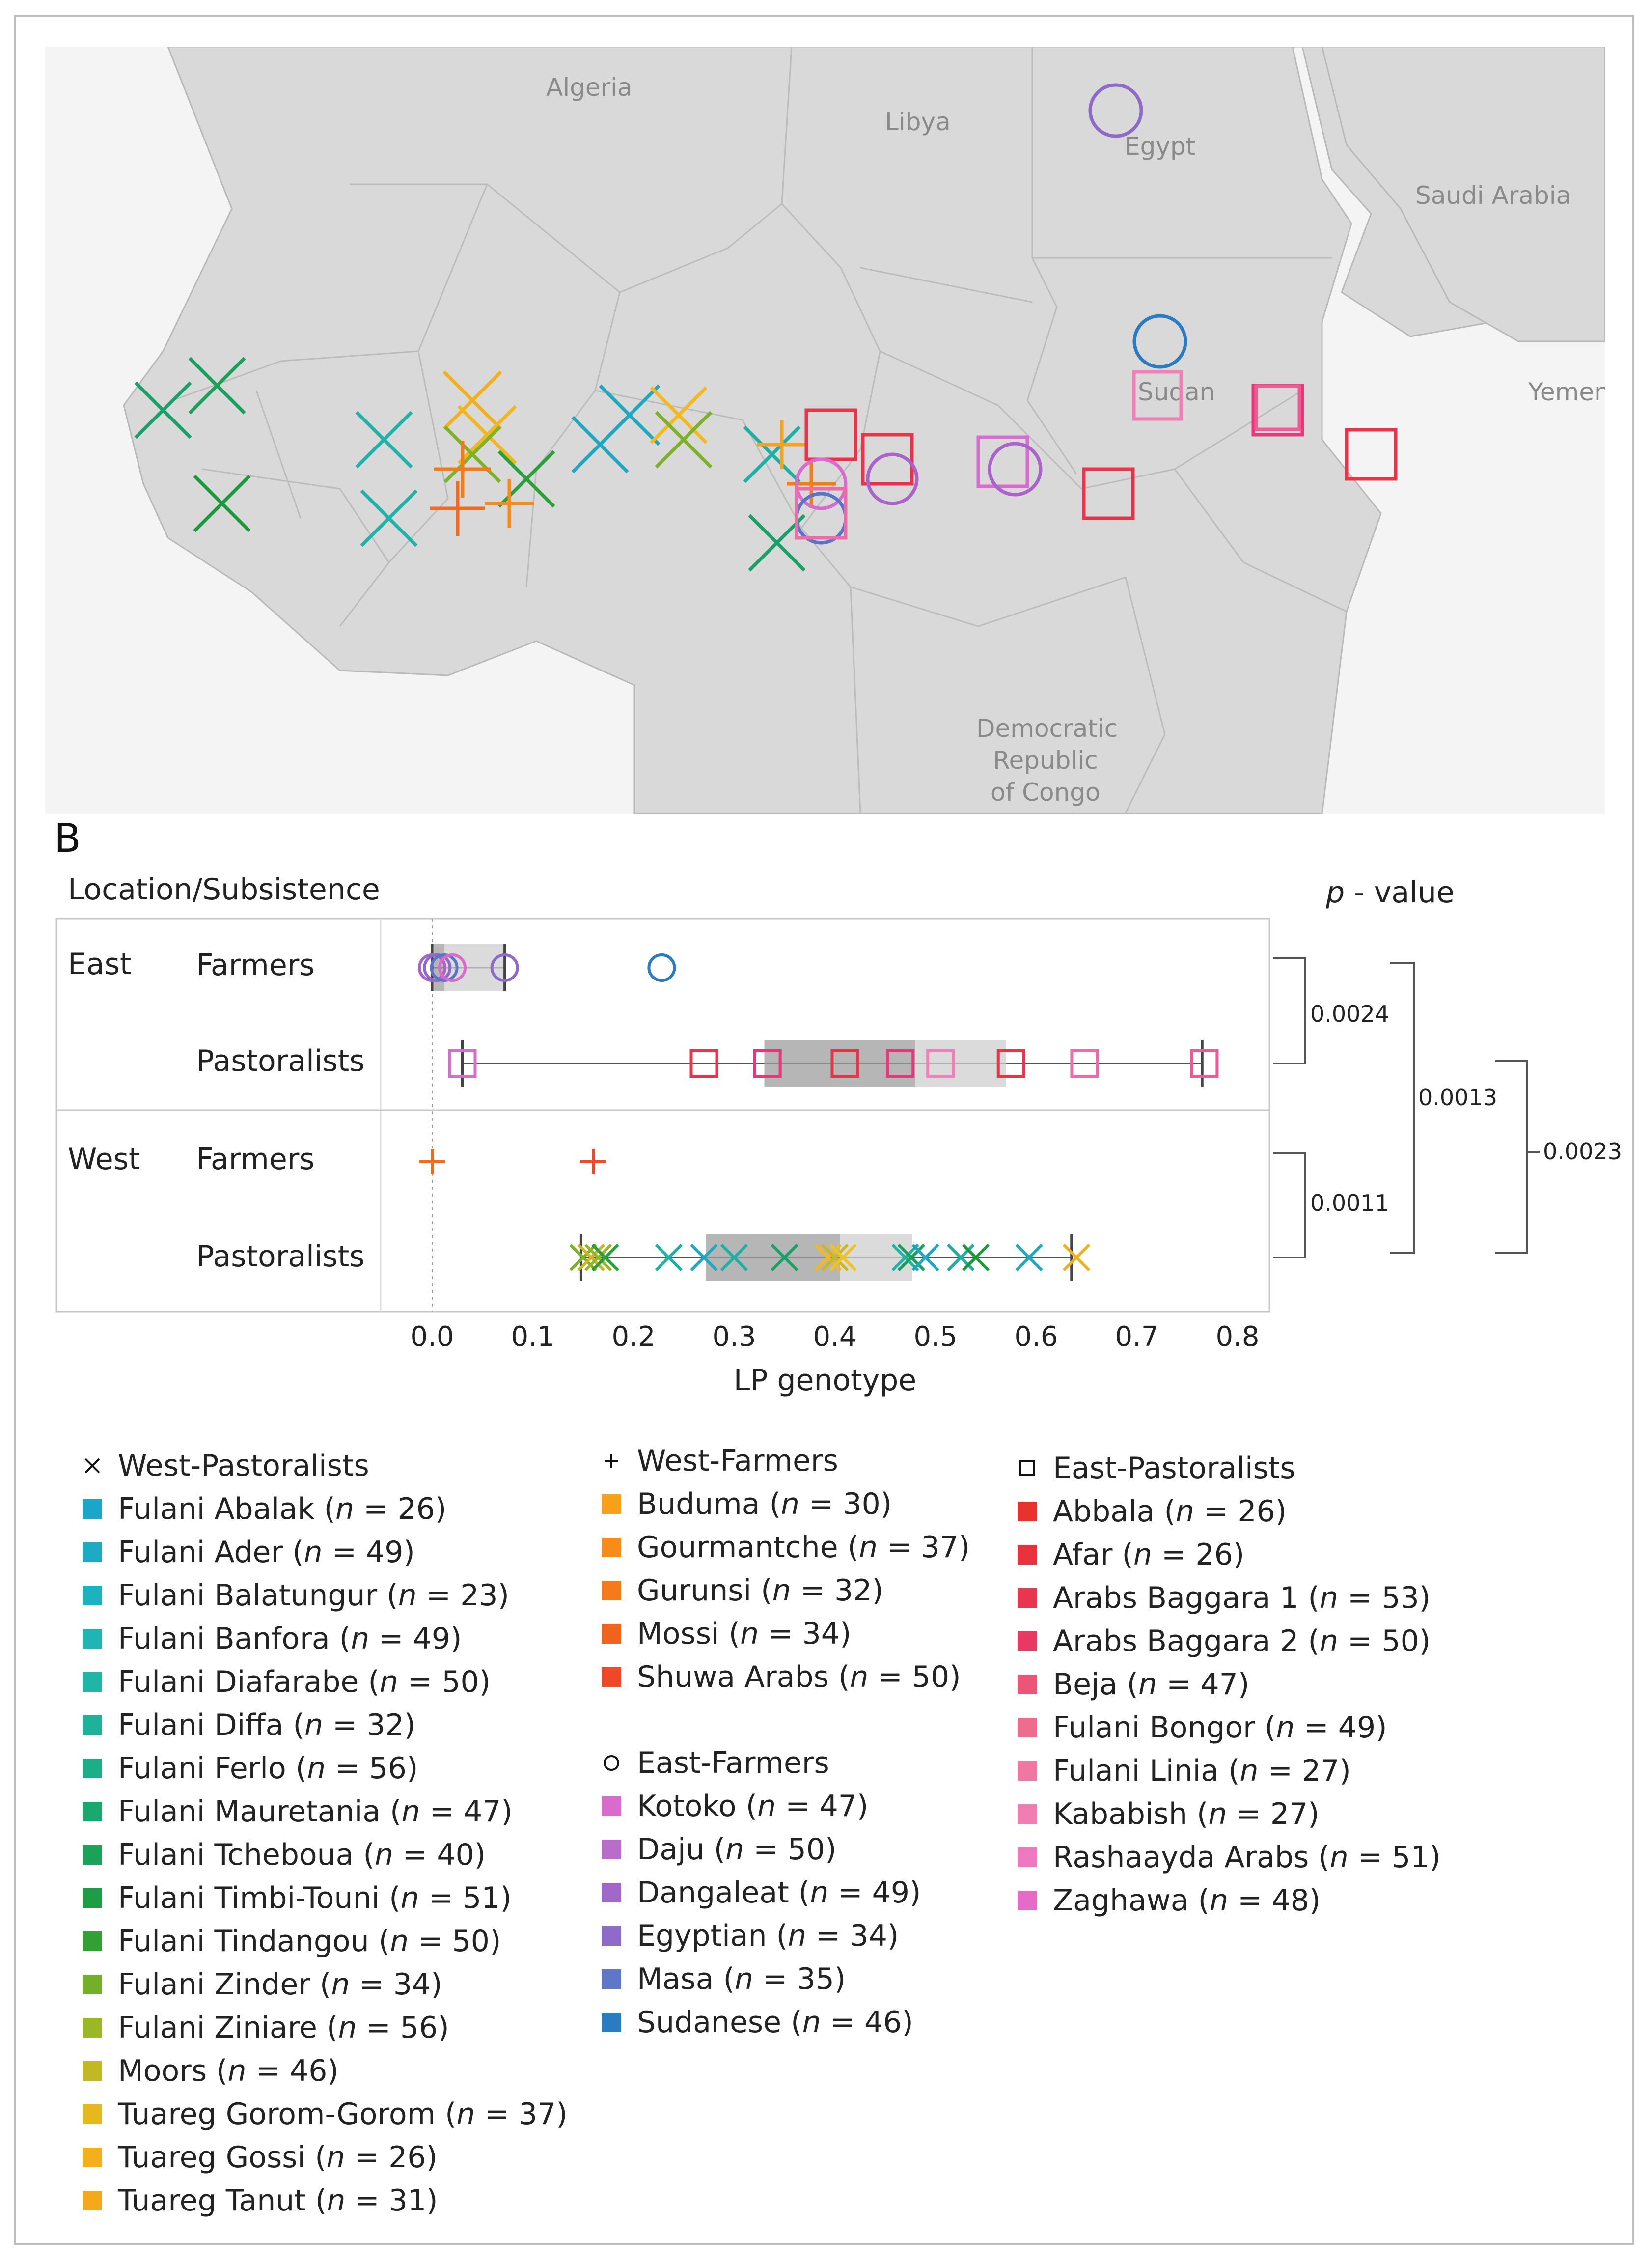 The image size is (1652, 2265). I want to click on legend-n-value: 50, so click(806, 1849).